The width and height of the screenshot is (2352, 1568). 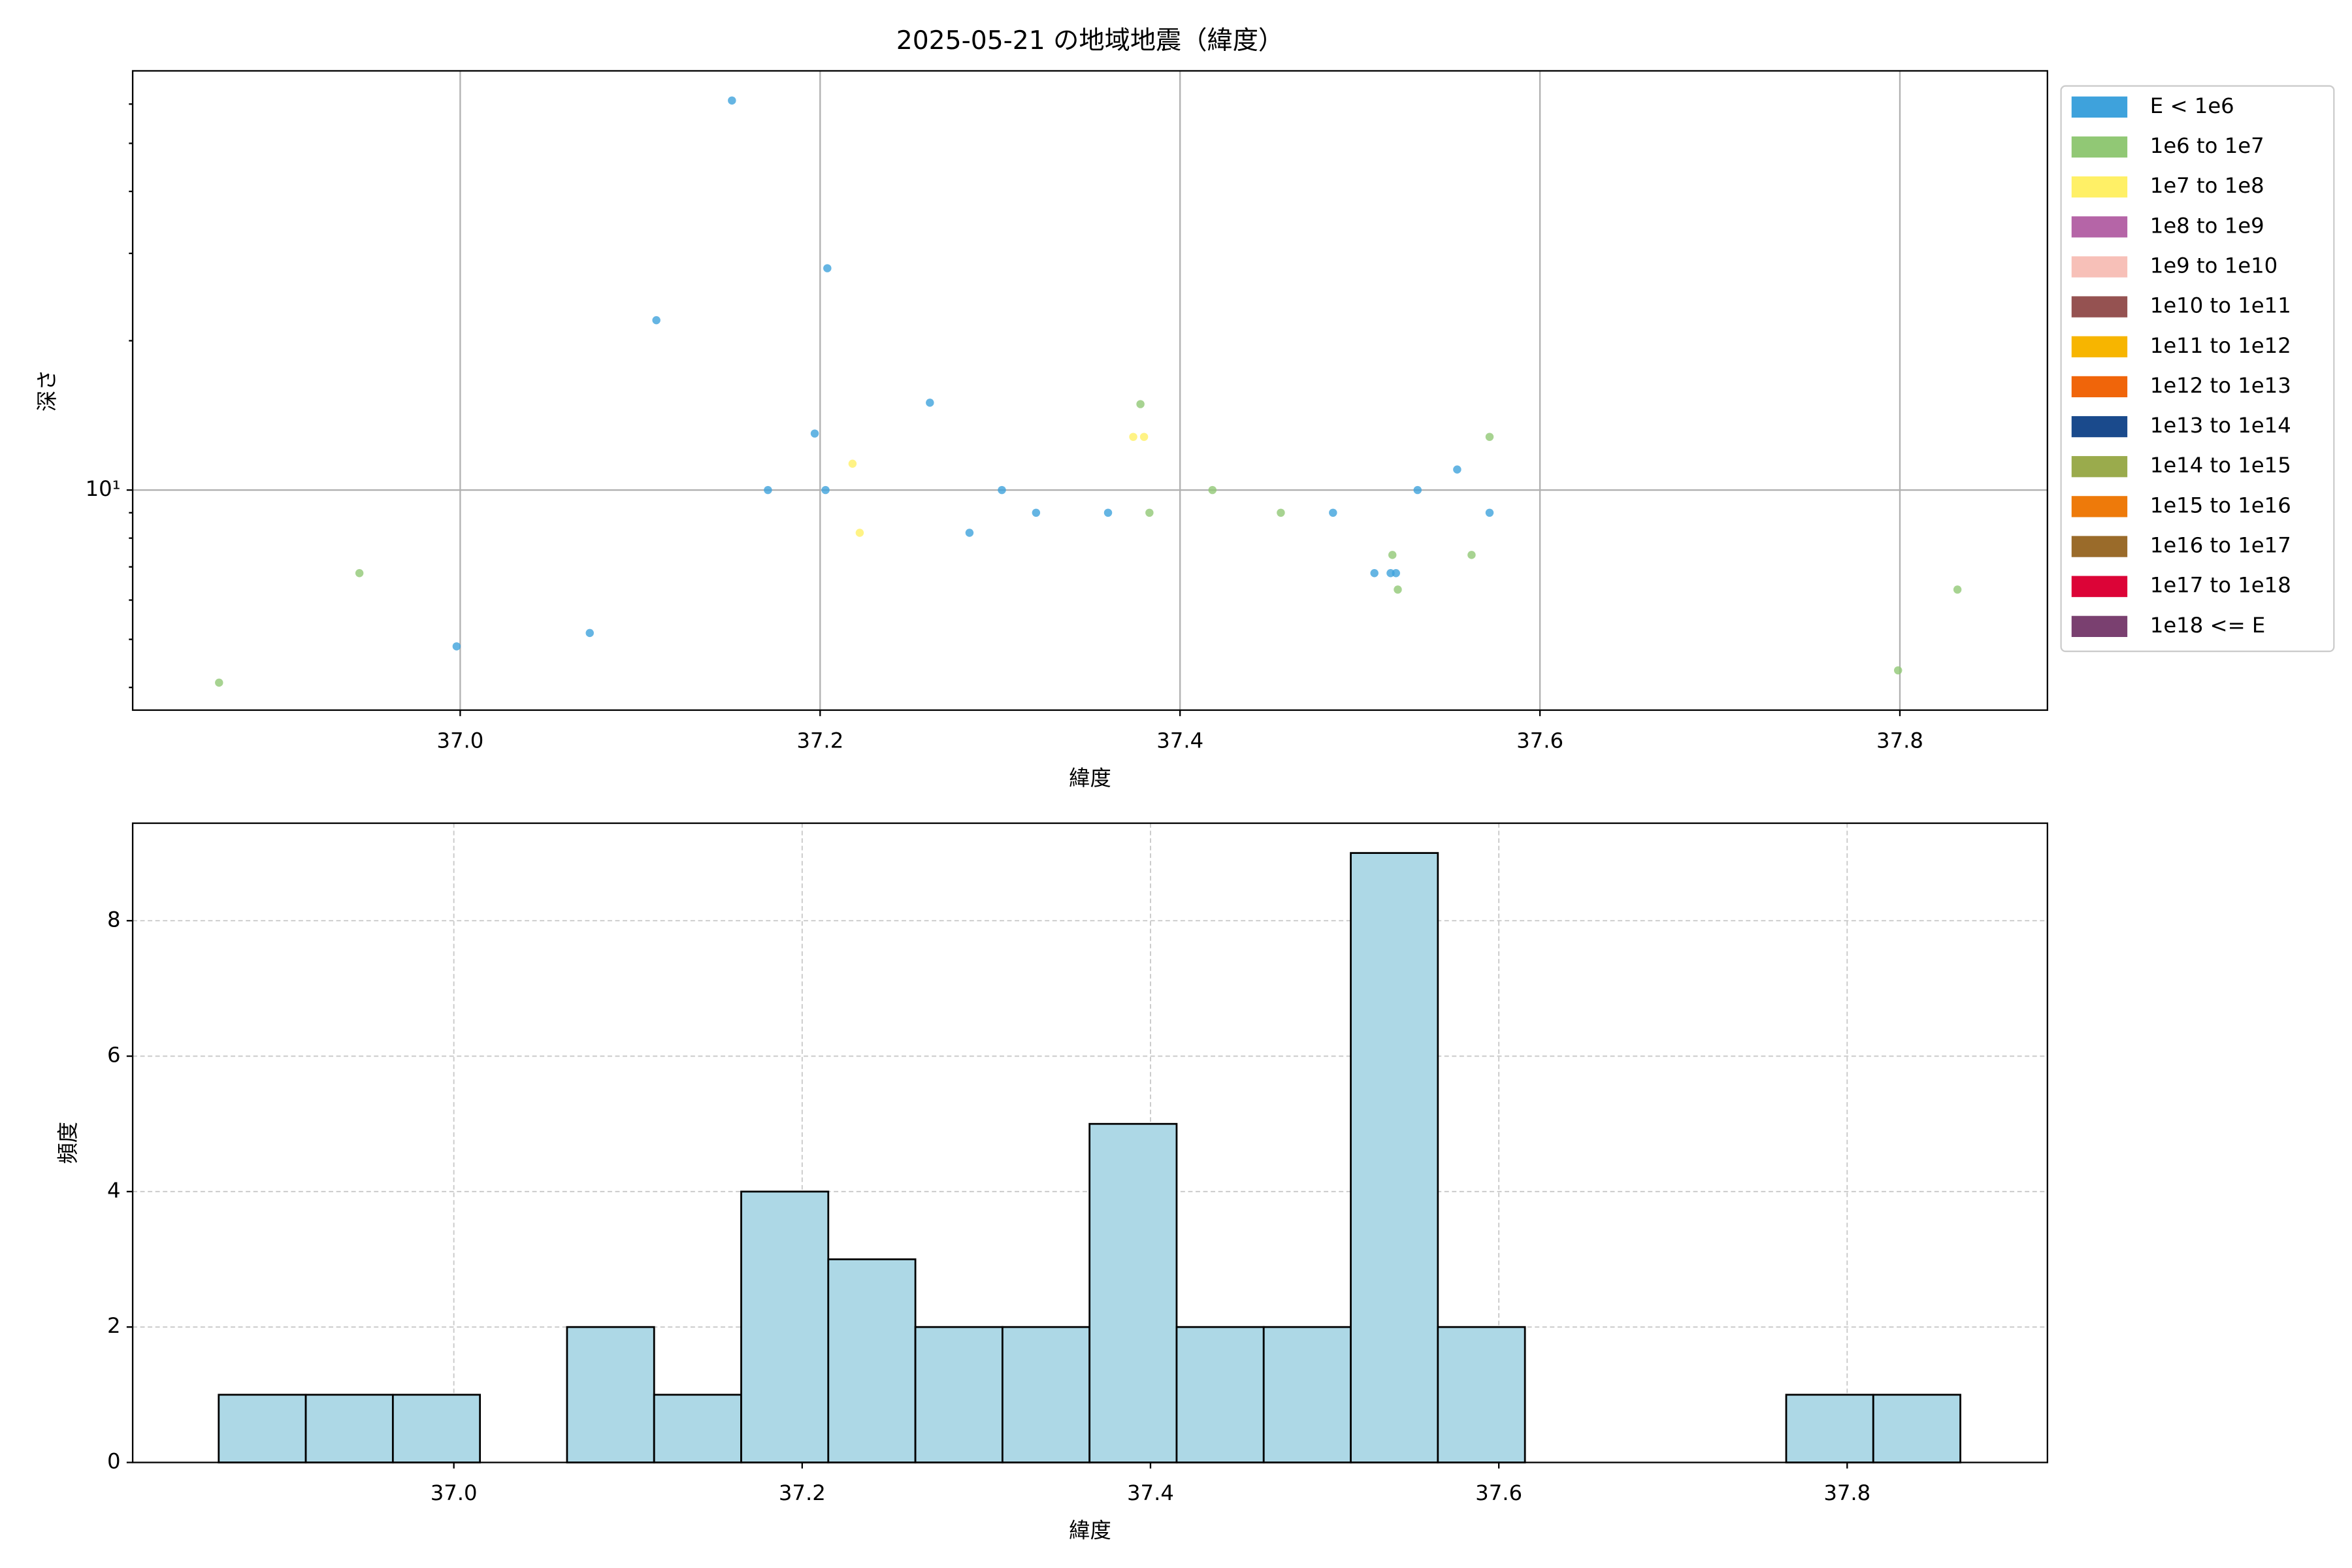 What do you see at coordinates (2207, 185) in the screenshot?
I see `legend-label: 1e7 to 1e8` at bounding box center [2207, 185].